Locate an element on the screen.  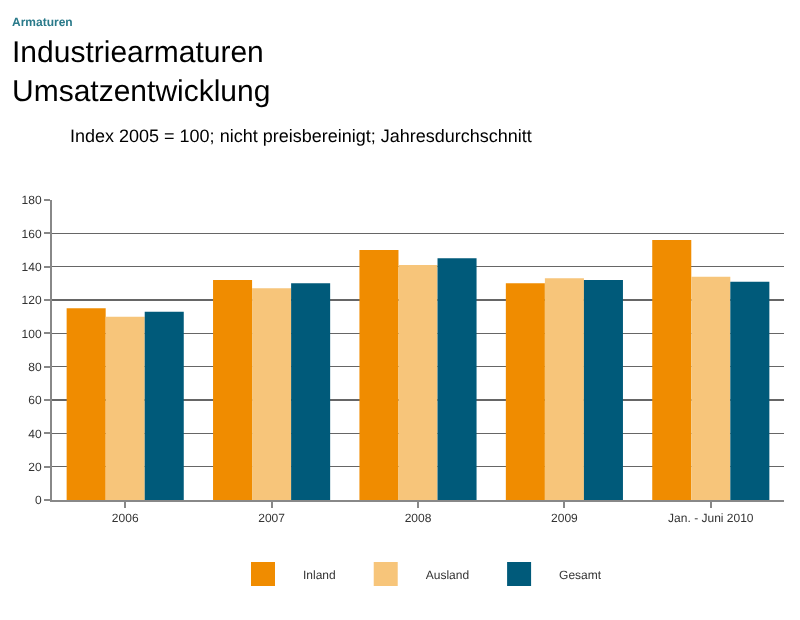
chart-subtitle: Index 2005 = 100; nicht preisbereinigt; Jahresdurchschnitt is located at coordinates (301, 136).